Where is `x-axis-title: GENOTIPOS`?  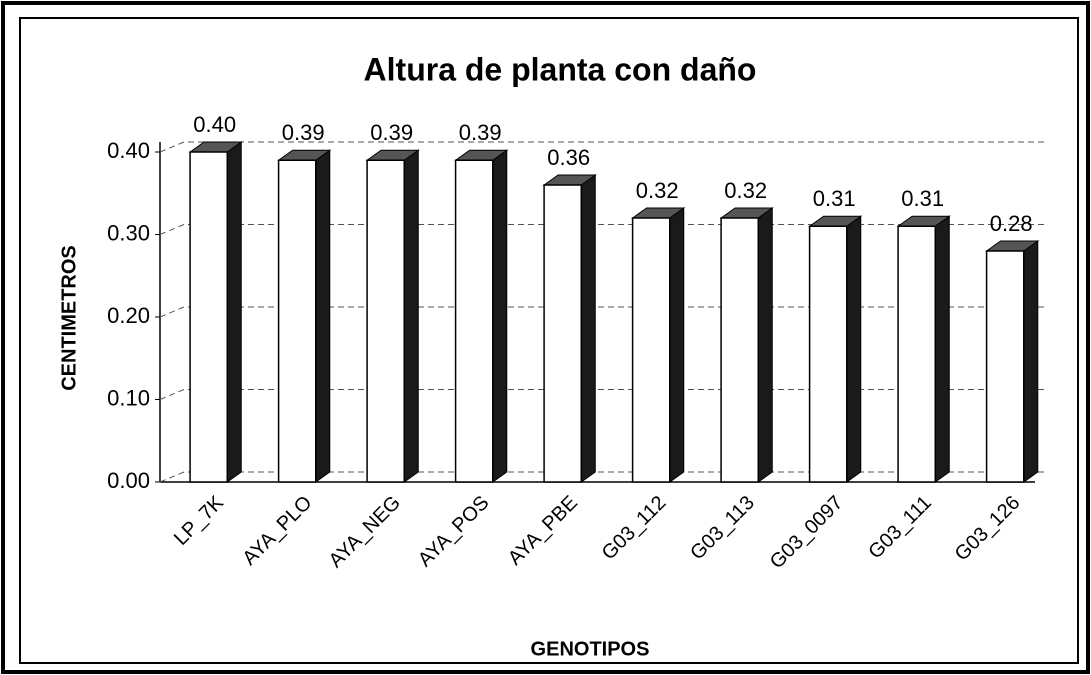 x-axis-title: GENOTIPOS is located at coordinates (590, 649).